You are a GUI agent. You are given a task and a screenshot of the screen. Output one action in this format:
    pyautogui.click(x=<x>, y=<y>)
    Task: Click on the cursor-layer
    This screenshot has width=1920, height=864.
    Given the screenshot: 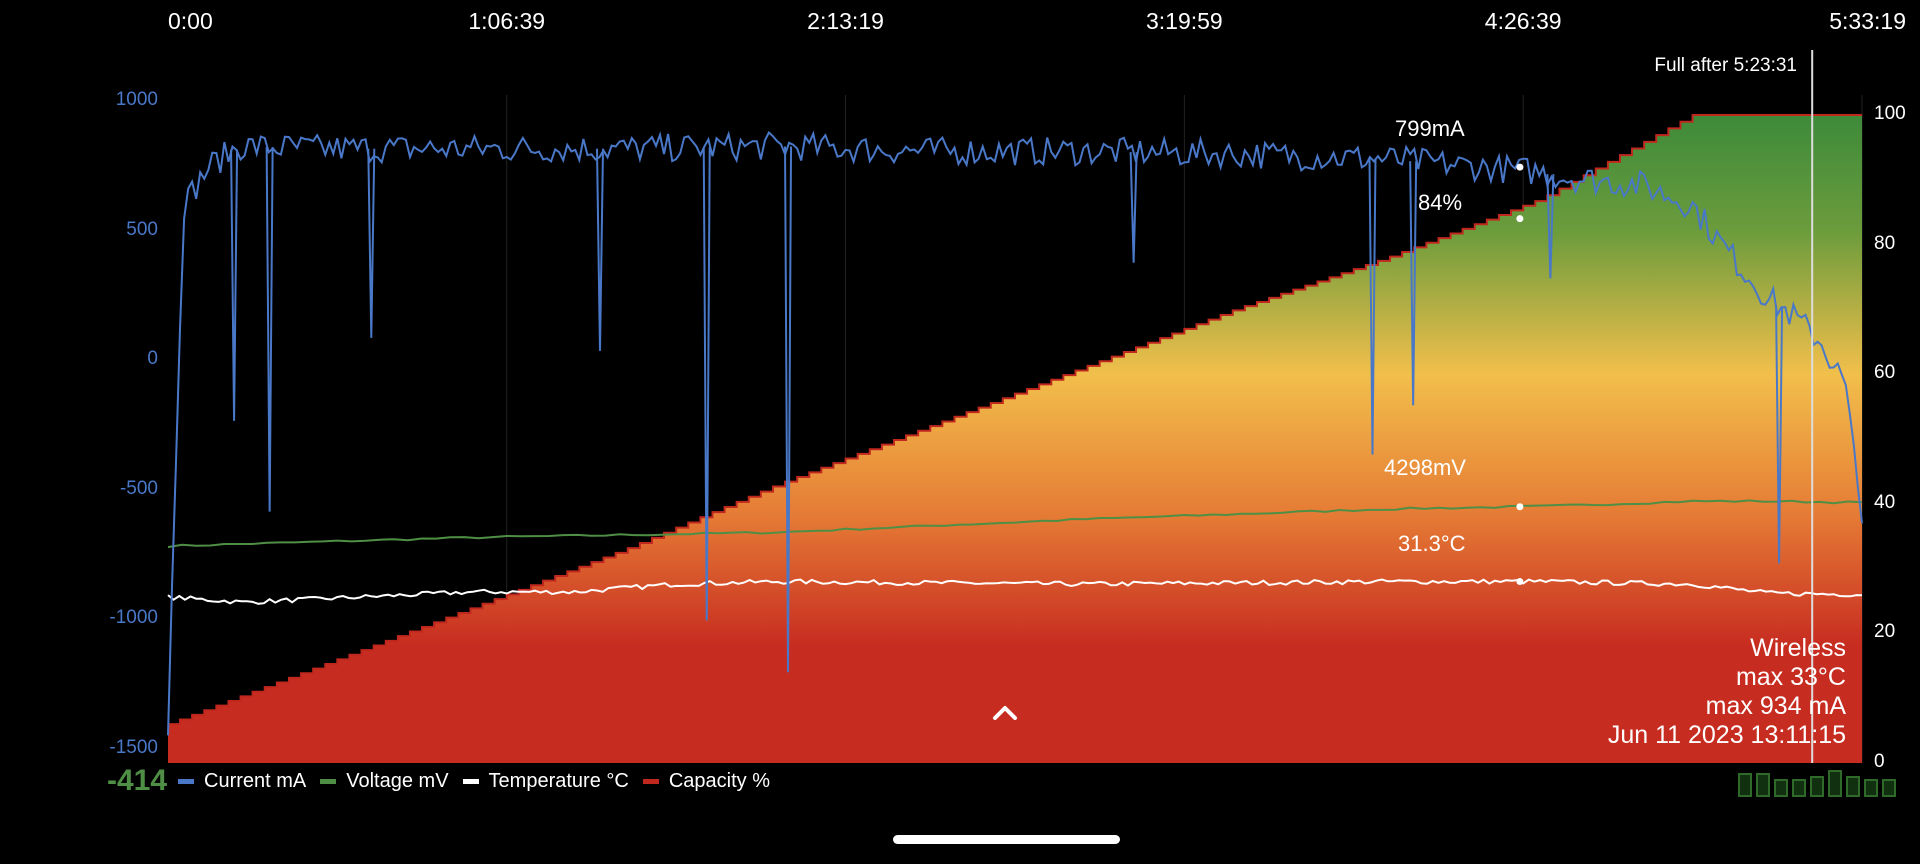 What is the action you would take?
    pyautogui.click(x=1665, y=406)
    